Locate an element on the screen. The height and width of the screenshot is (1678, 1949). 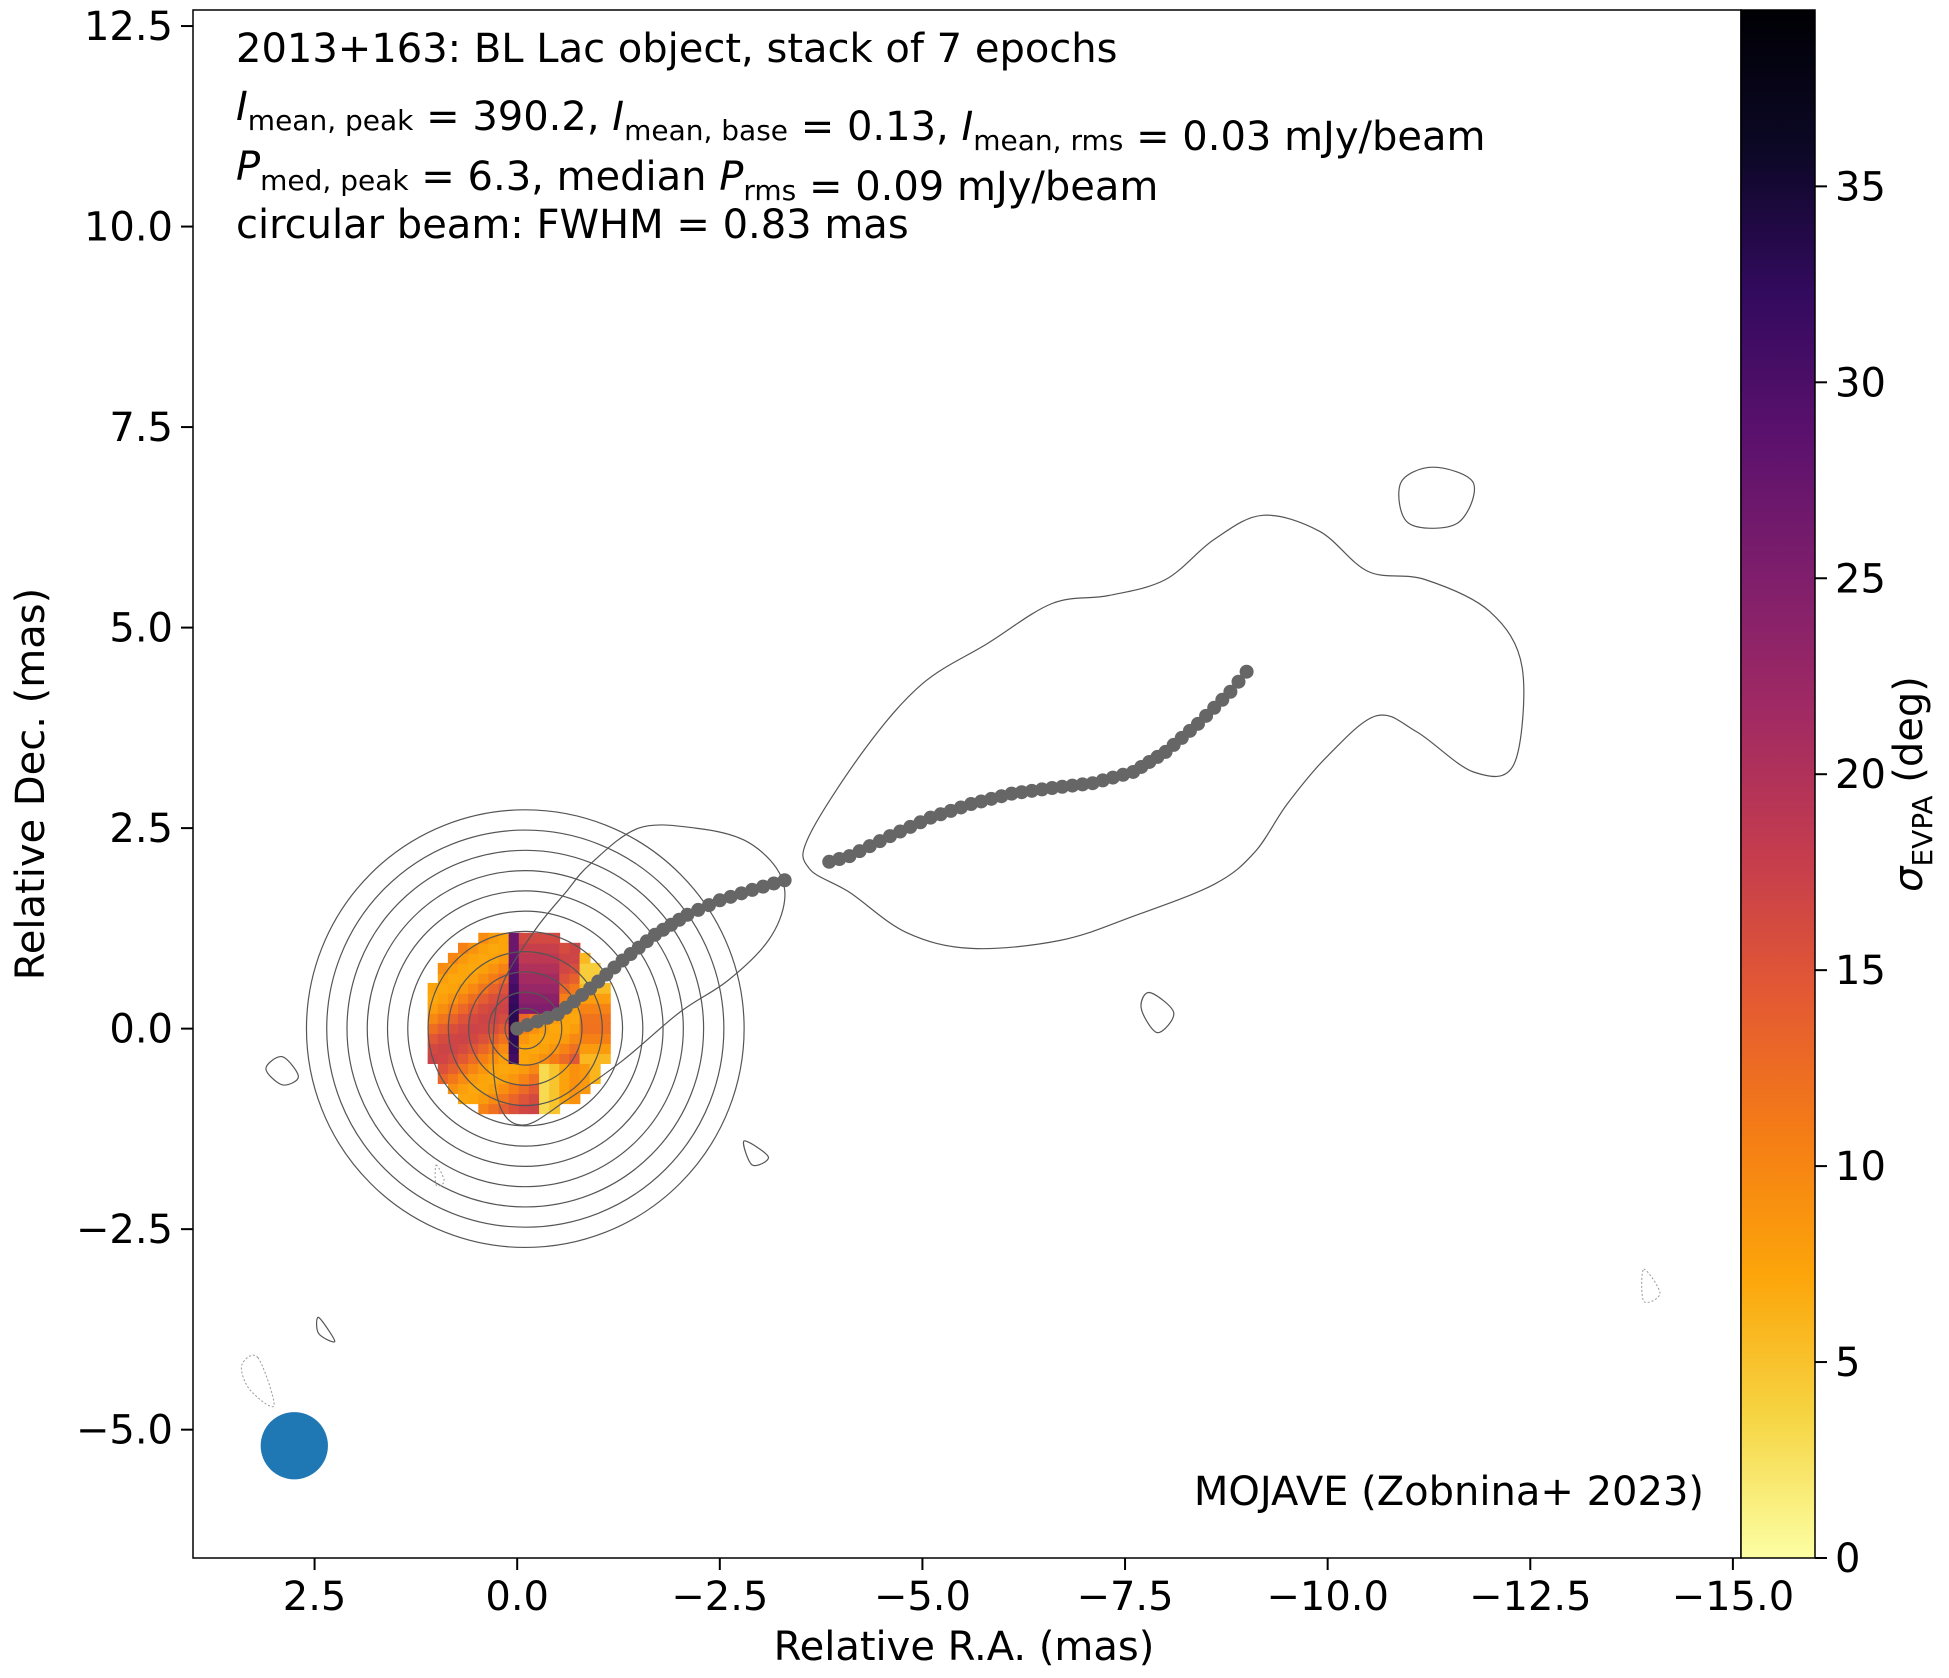
x-tick-label: 0.0 is located at coordinates (517, 1597).